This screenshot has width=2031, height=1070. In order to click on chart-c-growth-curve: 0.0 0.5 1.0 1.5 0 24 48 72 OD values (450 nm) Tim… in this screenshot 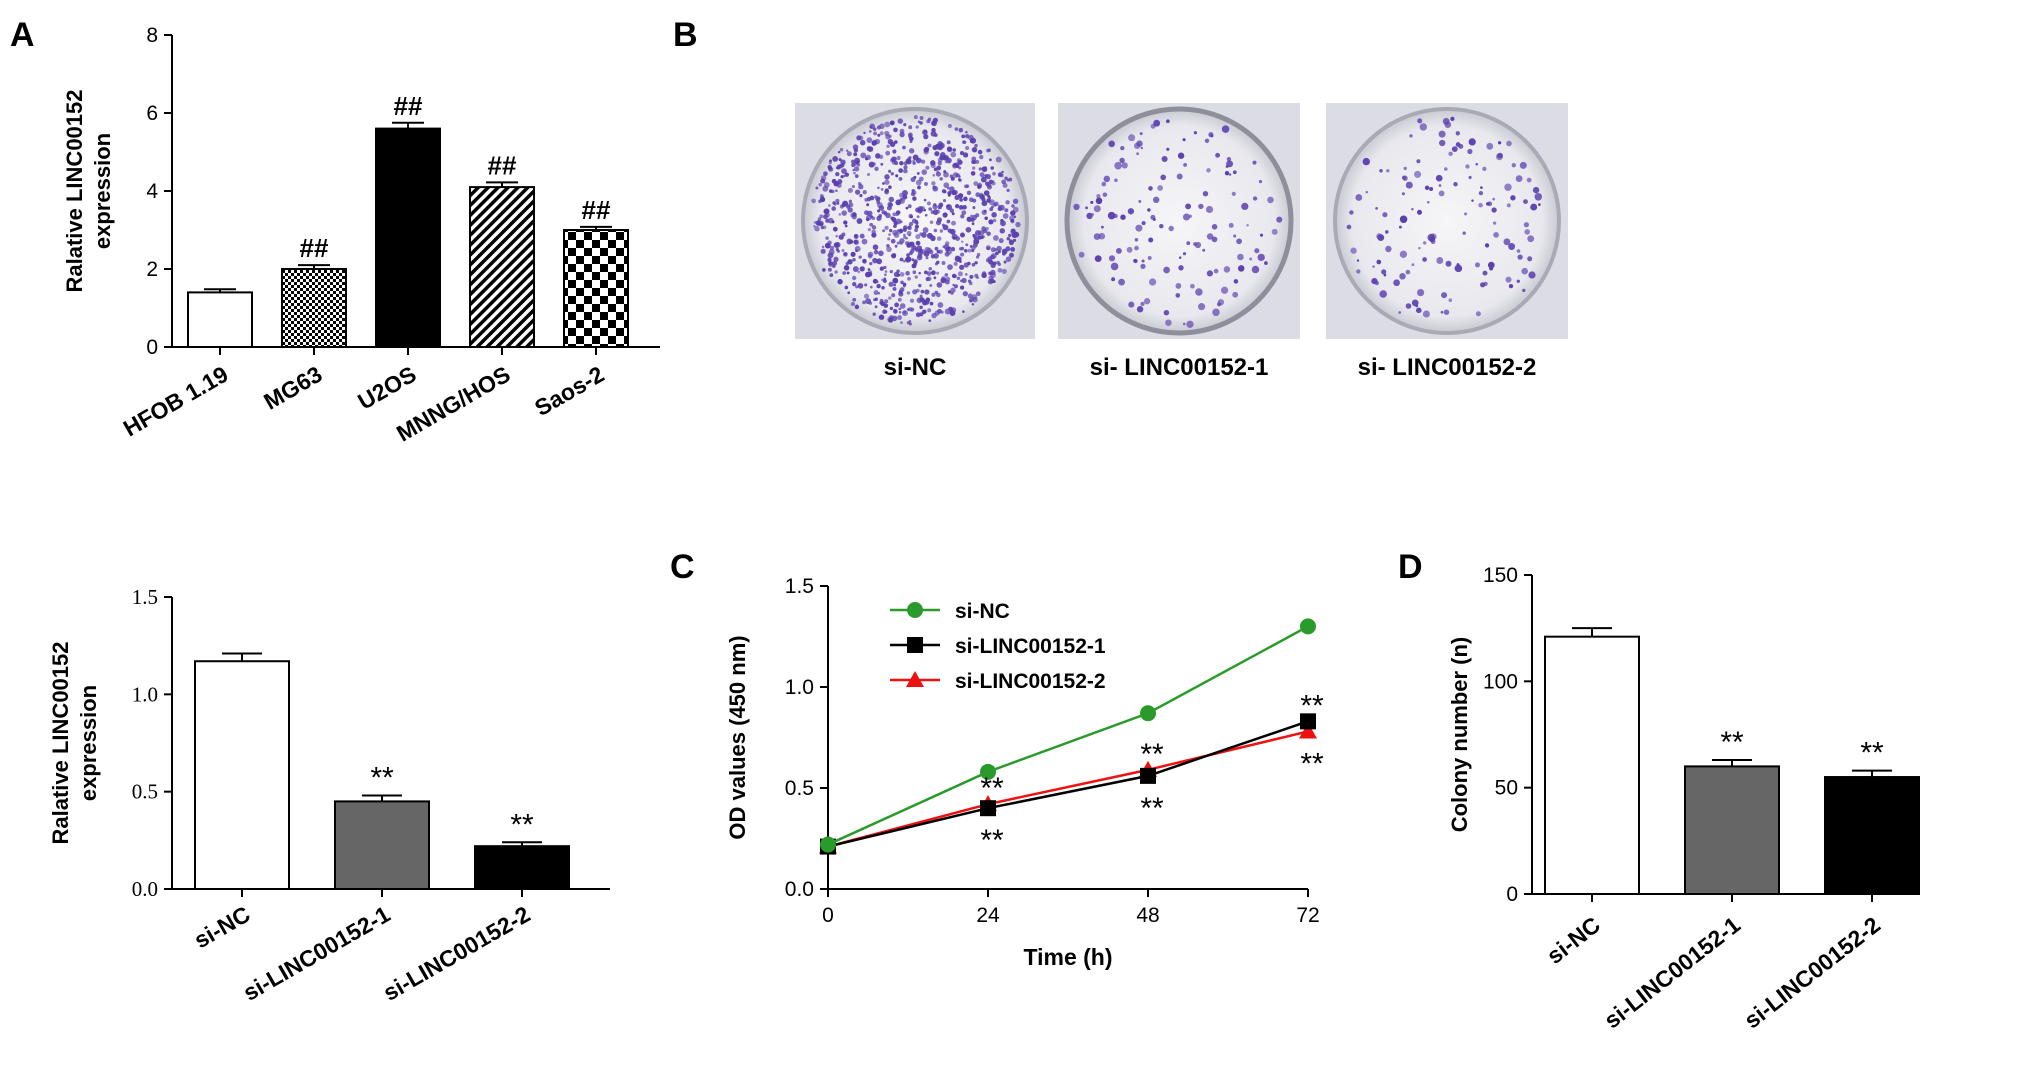, I will do `click(1024, 772)`.